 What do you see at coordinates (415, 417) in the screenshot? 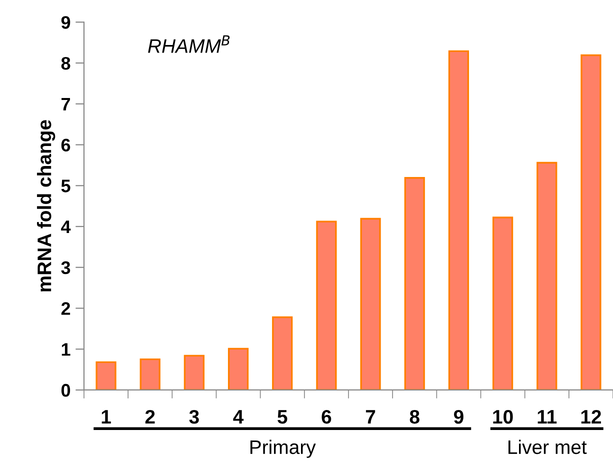
I see `x-tick-label: 8` at bounding box center [415, 417].